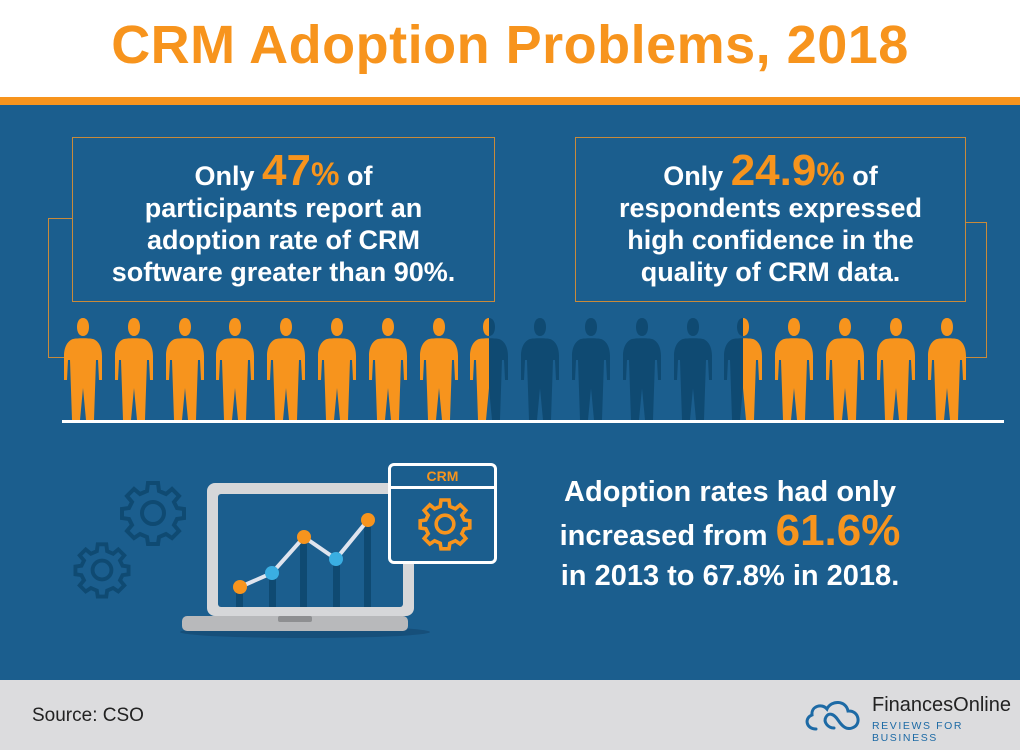 Image resolution: width=1020 pixels, height=750 pixels. I want to click on stat-text: adoption rate of CRM, so click(283, 239).